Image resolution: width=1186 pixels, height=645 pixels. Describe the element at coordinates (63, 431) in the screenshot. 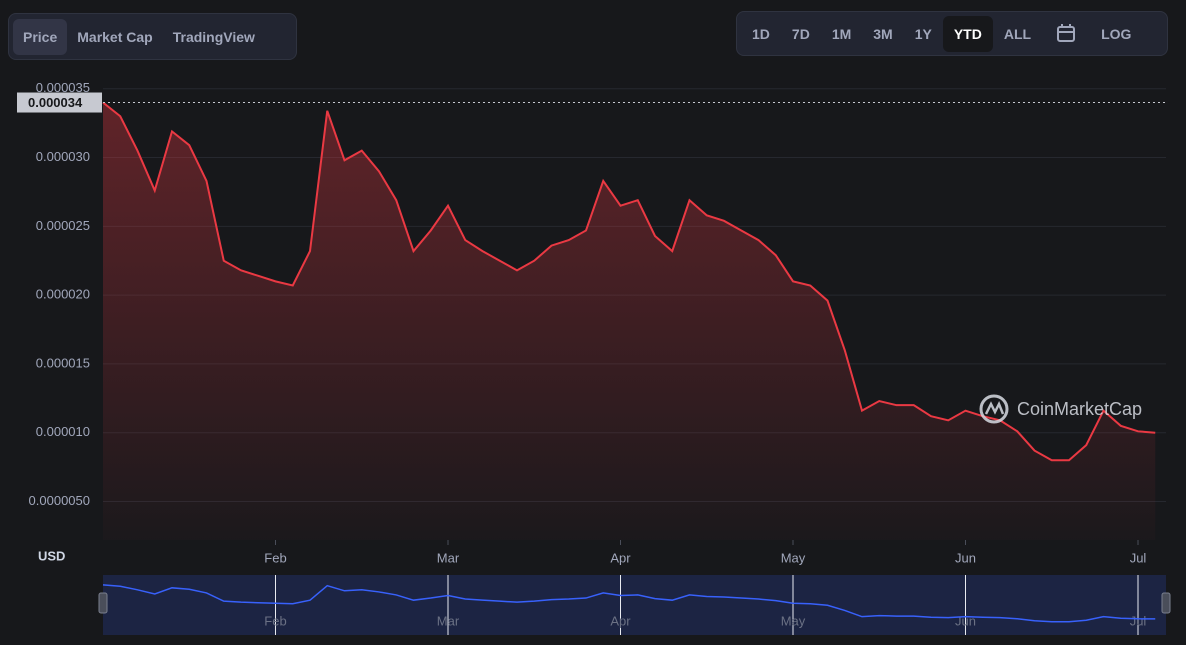

I see `y-tick-label: 0.000010` at that location.